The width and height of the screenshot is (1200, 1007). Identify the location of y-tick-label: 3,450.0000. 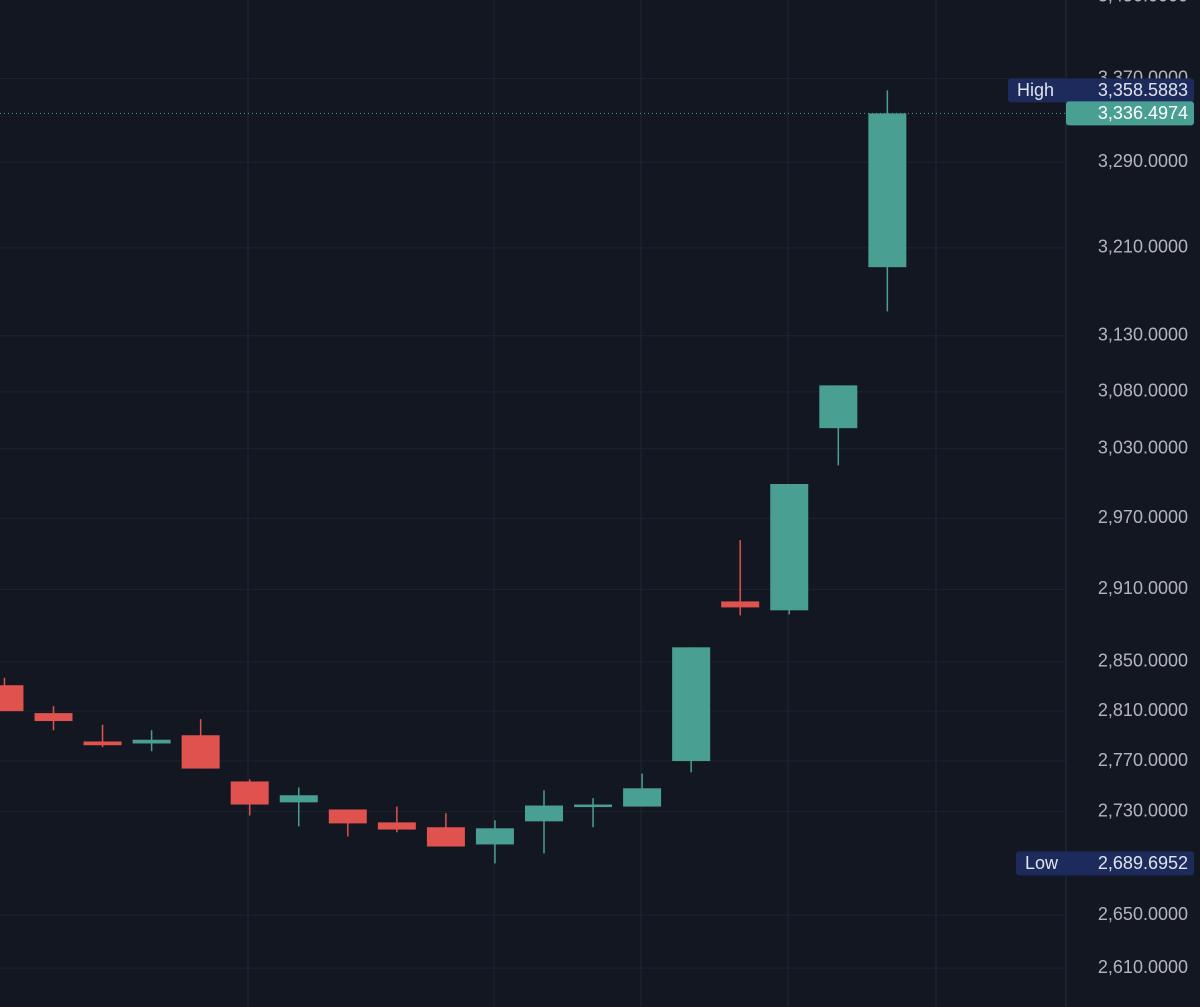
(1143, 3).